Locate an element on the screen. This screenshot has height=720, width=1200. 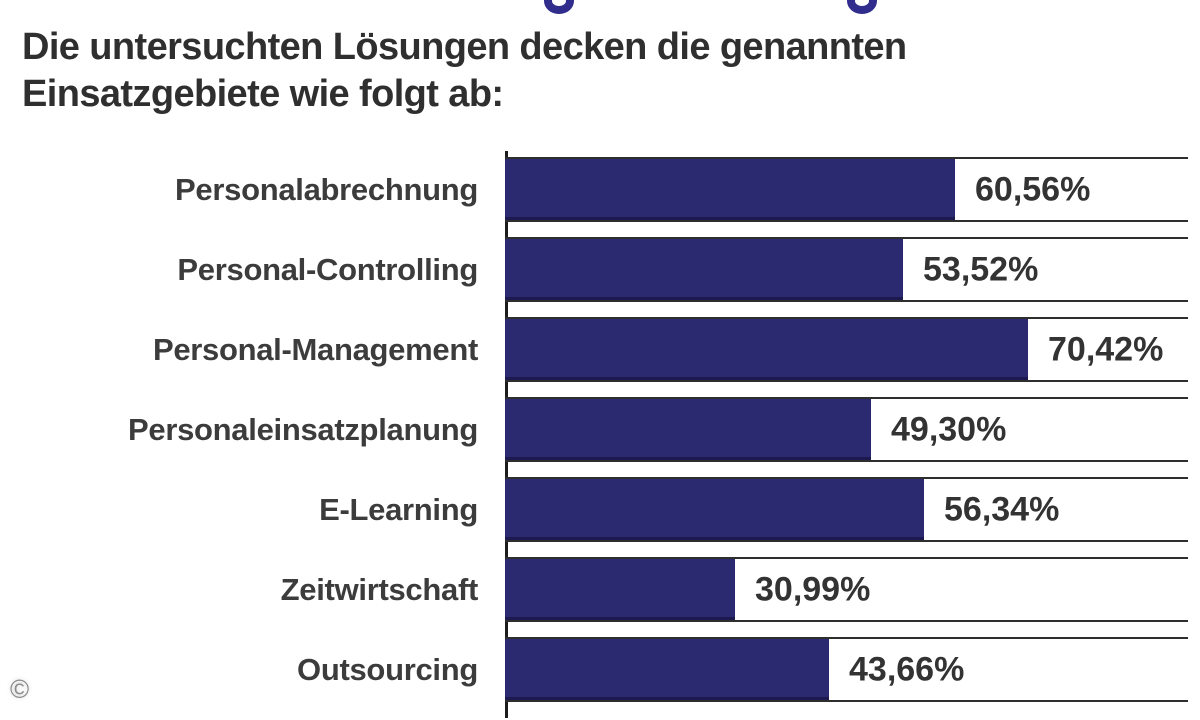
category-label: Personal-Controlling is located at coordinates (327, 269).